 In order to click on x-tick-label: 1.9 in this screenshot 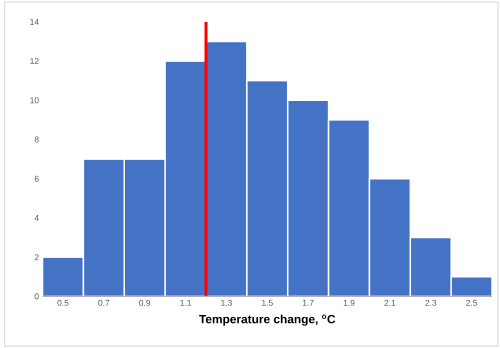, I will do `click(349, 303)`.